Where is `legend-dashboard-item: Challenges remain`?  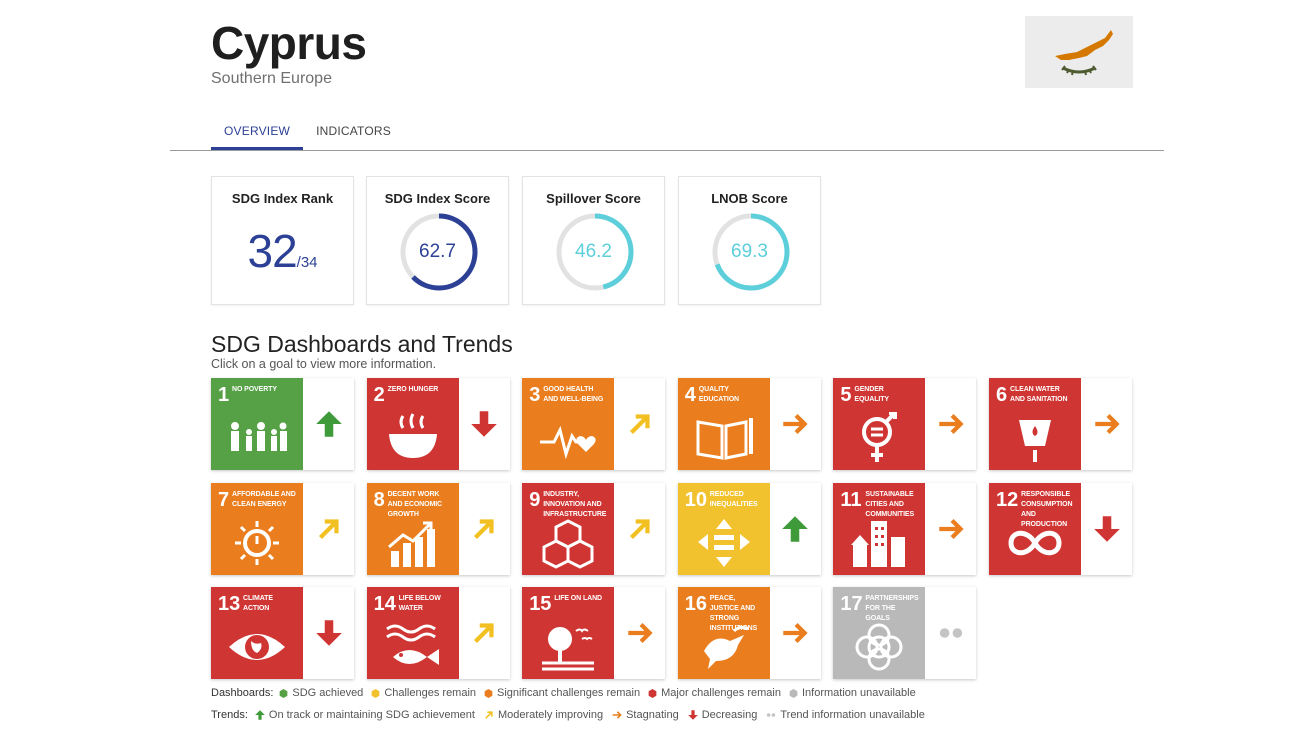 legend-dashboard-item: Challenges remain is located at coordinates (423, 693).